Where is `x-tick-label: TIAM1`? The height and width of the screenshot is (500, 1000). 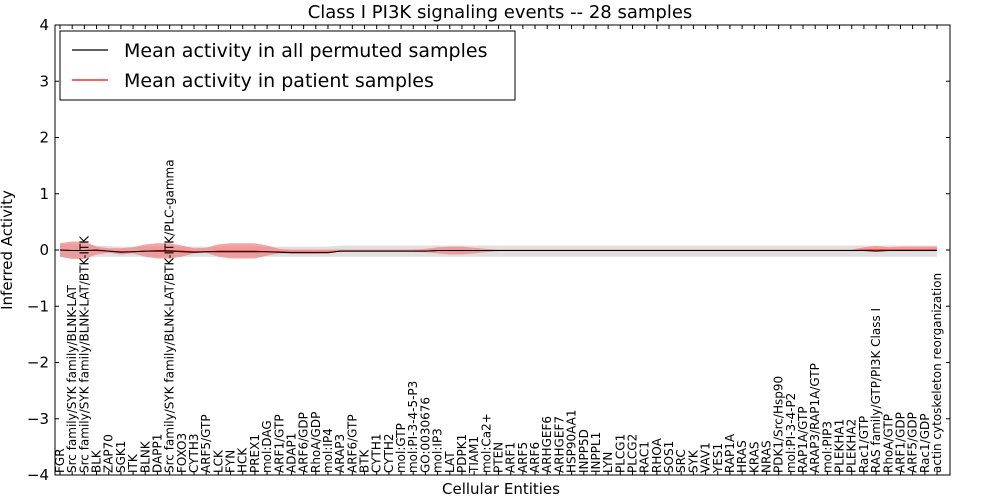
x-tick-label: TIAM1 is located at coordinates (474, 455).